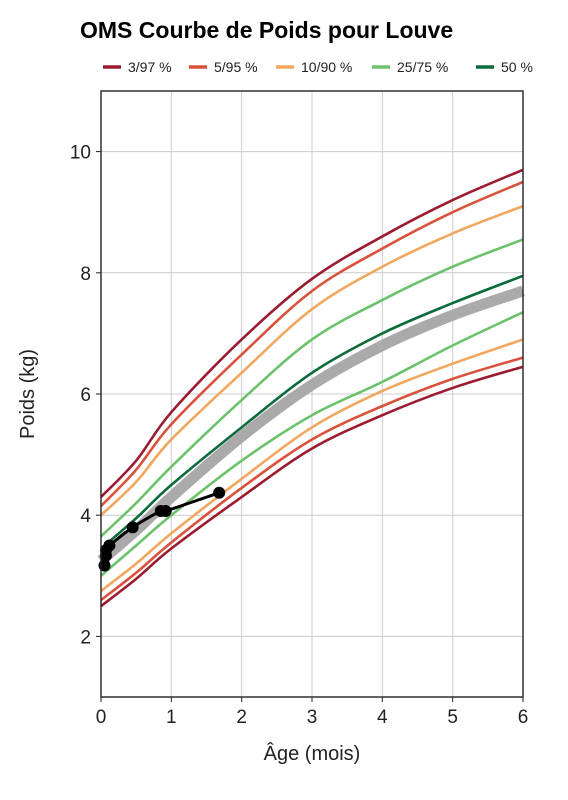  Describe the element at coordinates (101, 717) in the screenshot. I see `x-tick-label: 0` at that location.